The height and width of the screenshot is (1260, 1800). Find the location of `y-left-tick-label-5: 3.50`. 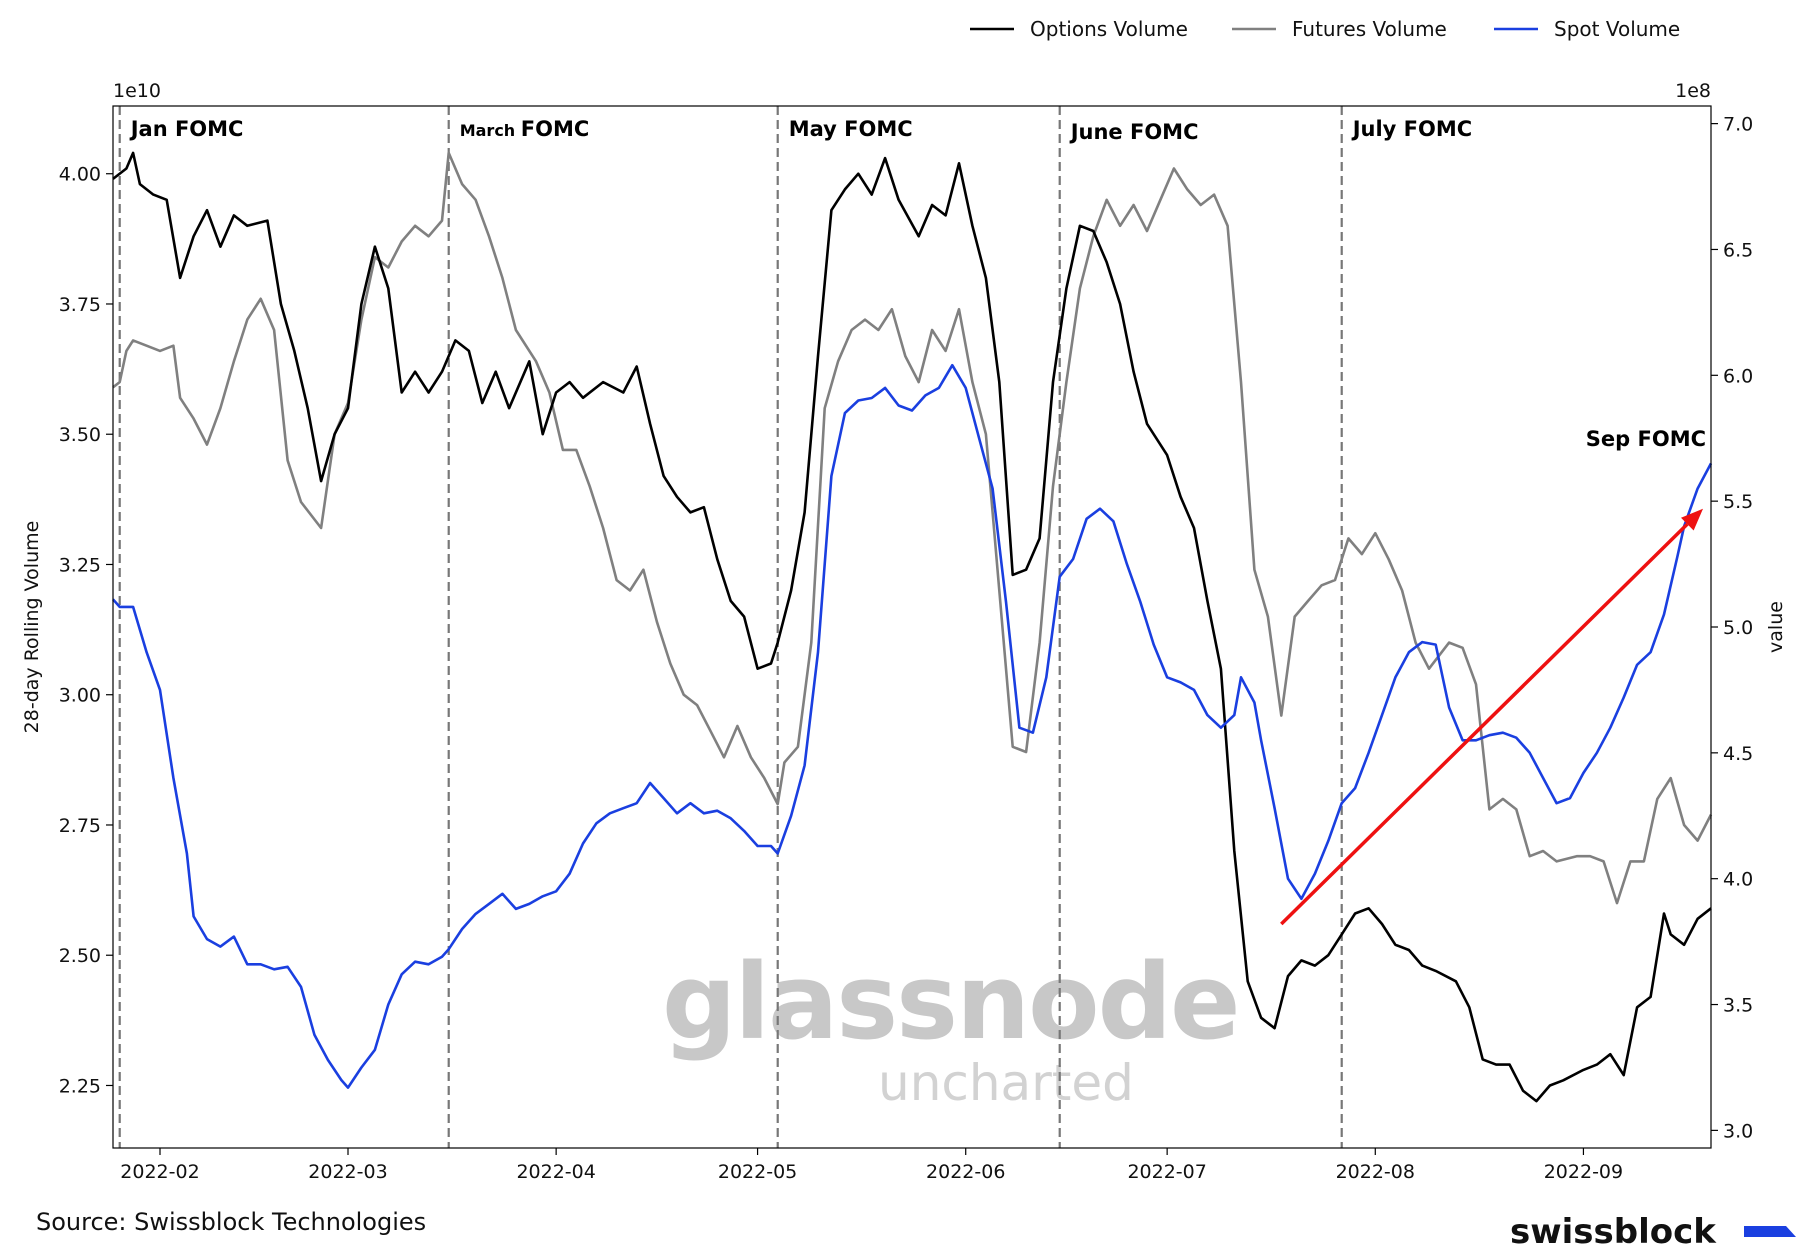

y-left-tick-label-5: 3.50 is located at coordinates (80, 435).